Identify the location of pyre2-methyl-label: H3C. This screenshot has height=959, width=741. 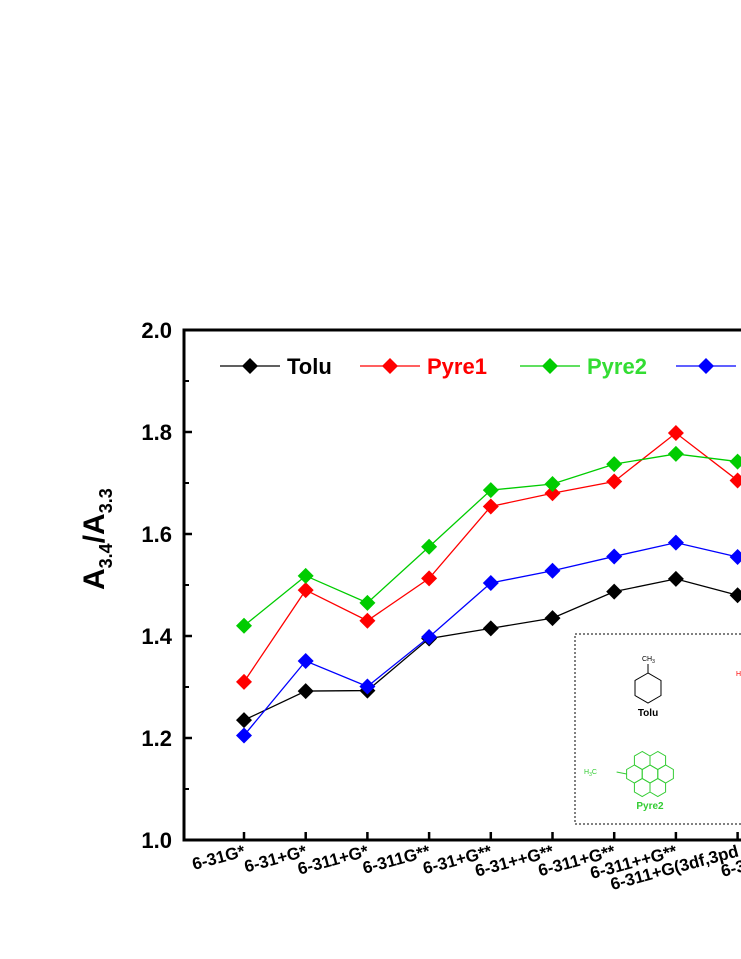
(590, 773).